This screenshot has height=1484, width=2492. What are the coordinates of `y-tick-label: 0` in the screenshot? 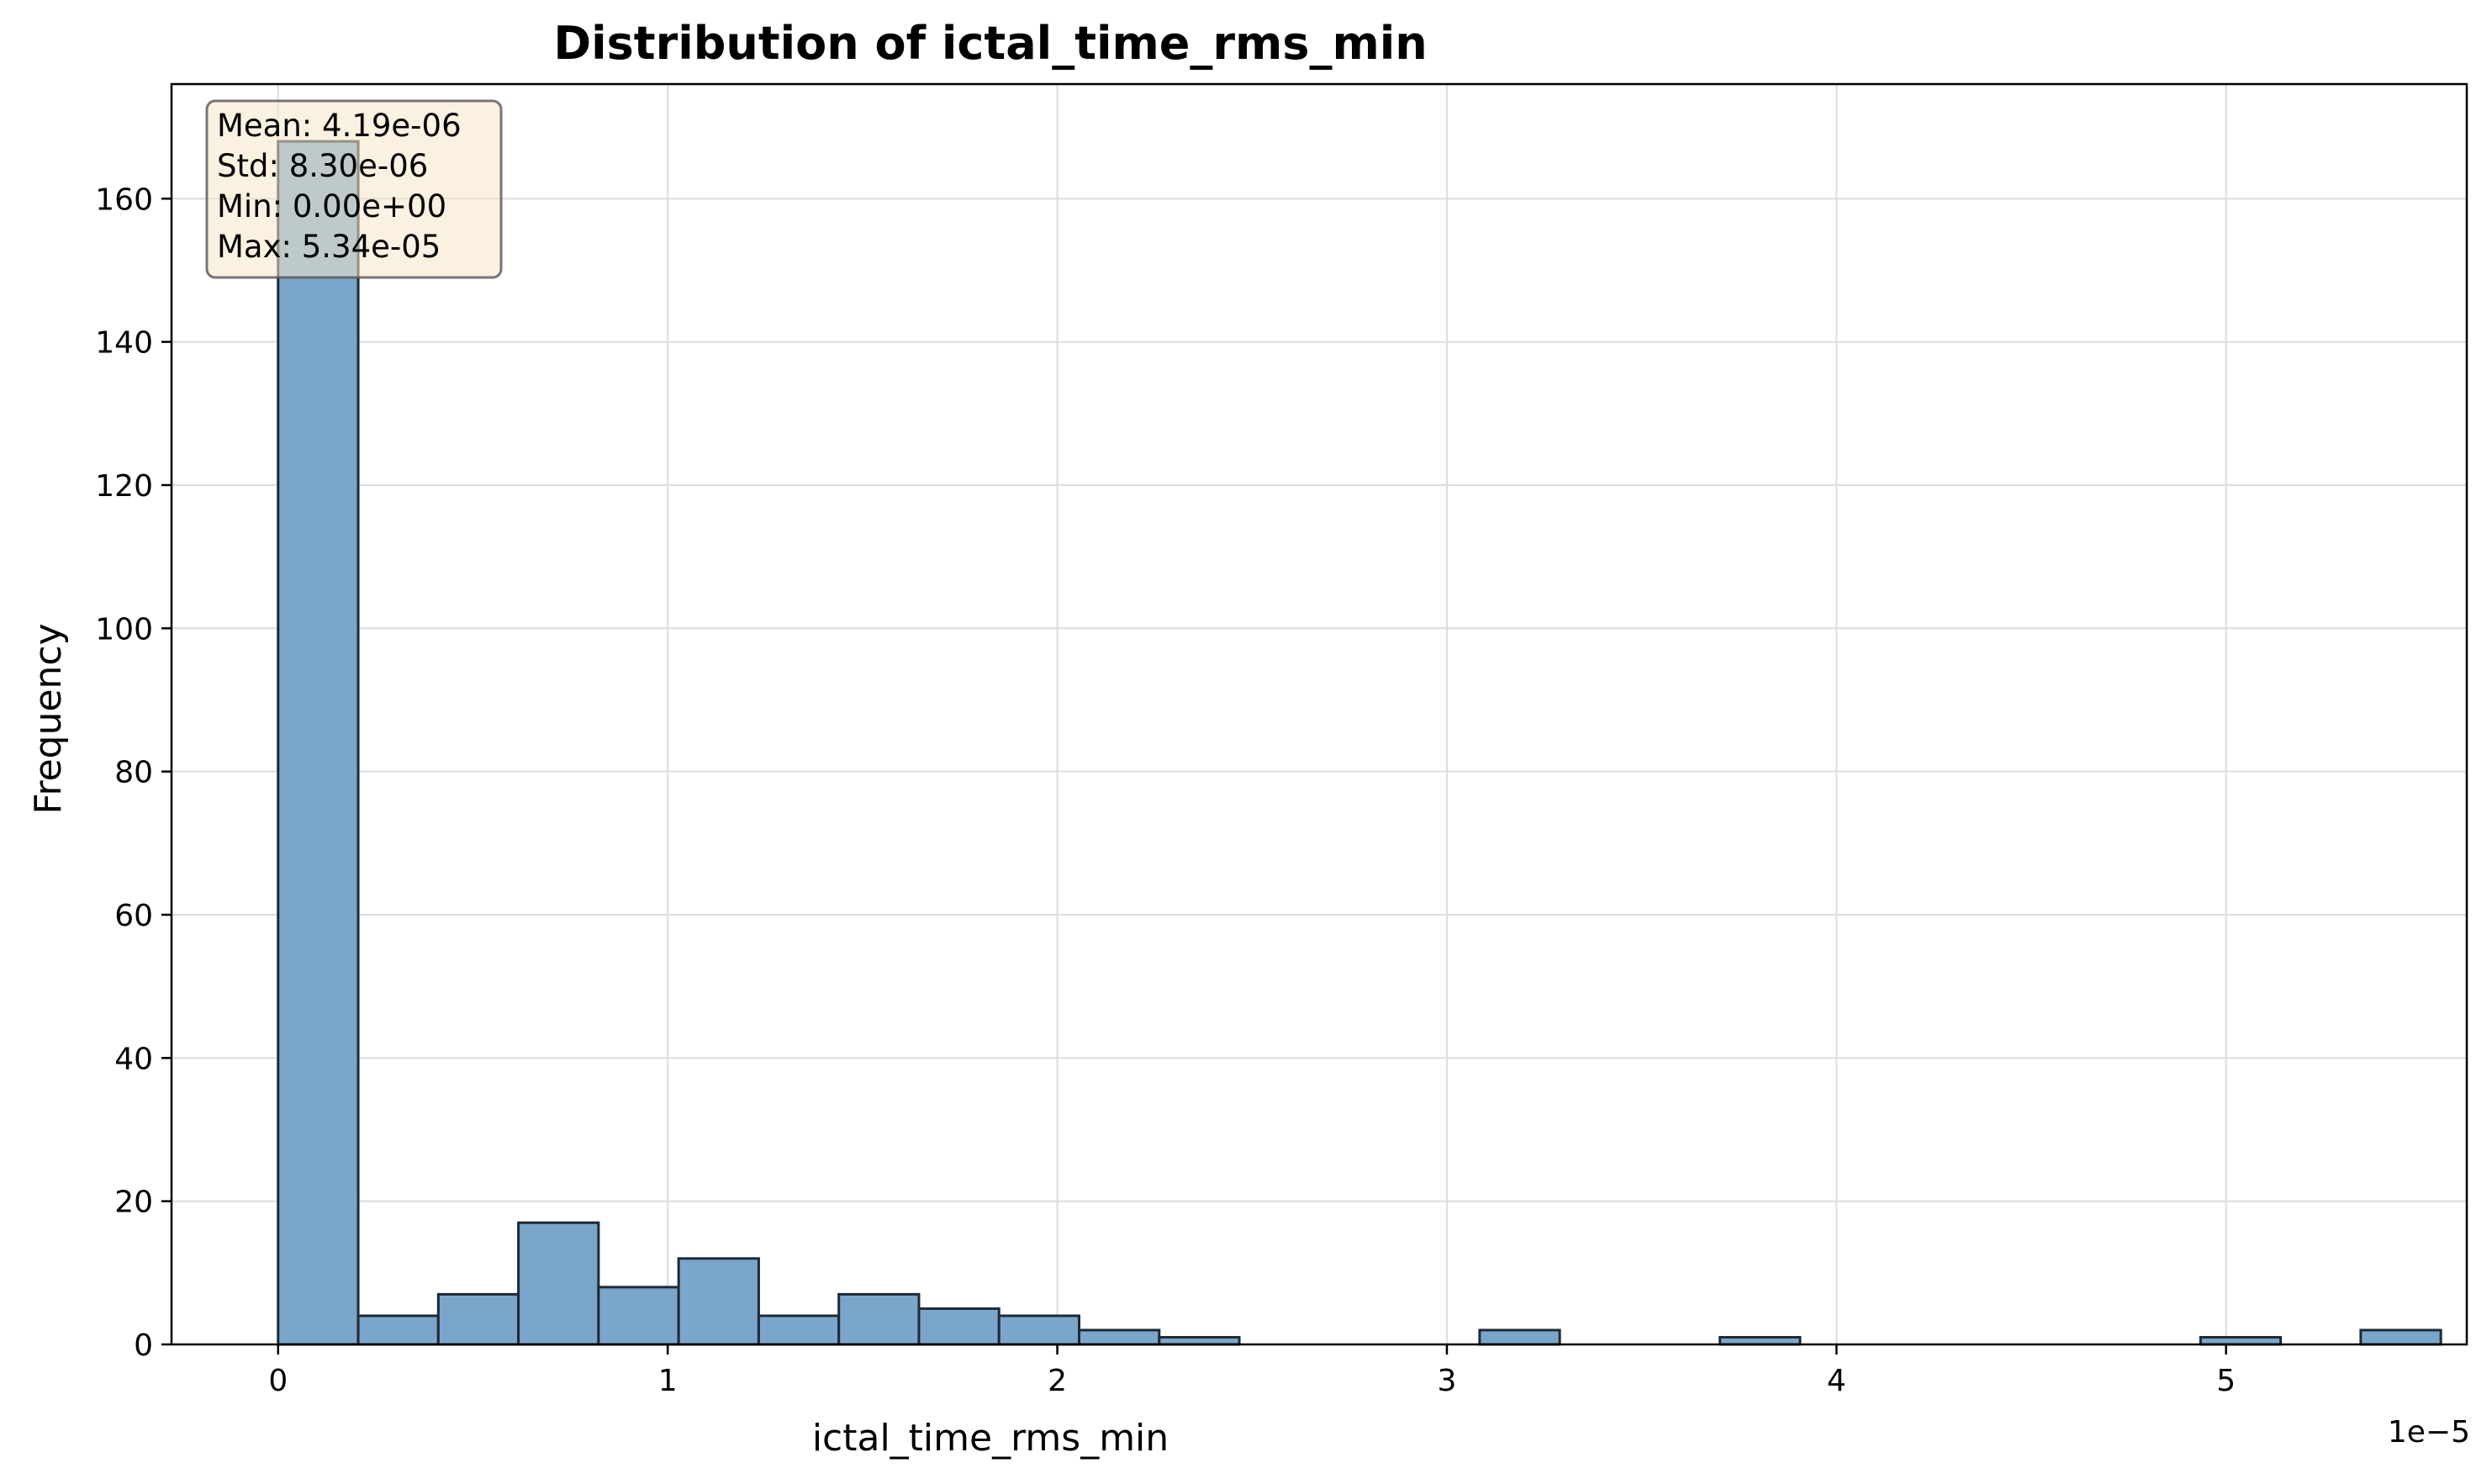 It's located at (143, 1345).